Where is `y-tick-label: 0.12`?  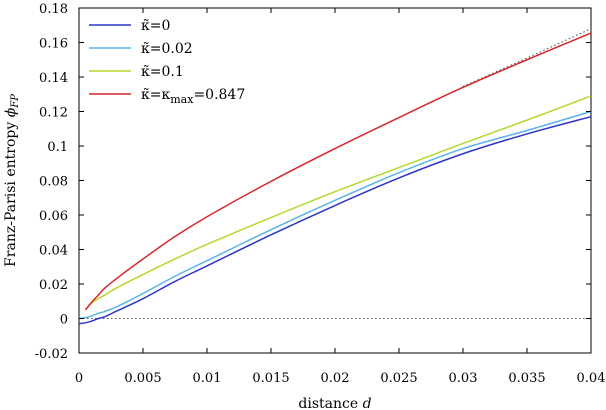 y-tick-label: 0.12 is located at coordinates (53, 113).